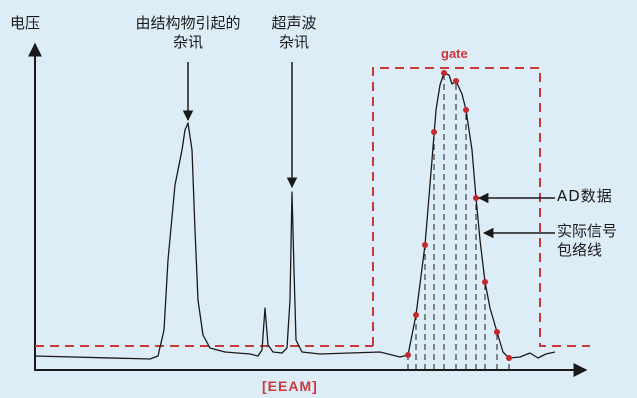 The height and width of the screenshot is (398, 637). I want to click on envelope-label: 实际信号 包络线, so click(587, 241).